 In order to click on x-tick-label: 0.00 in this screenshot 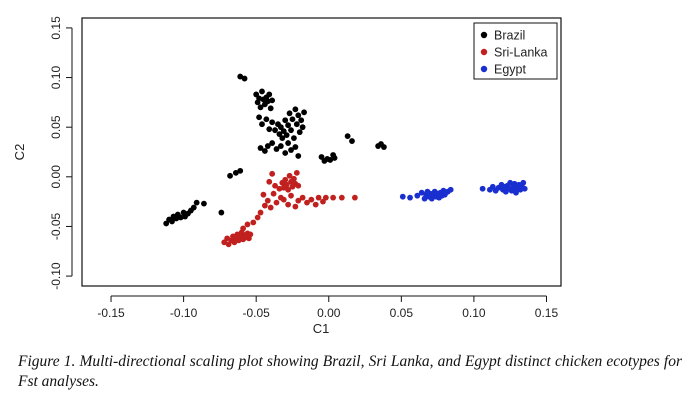, I will do `click(329, 313)`.